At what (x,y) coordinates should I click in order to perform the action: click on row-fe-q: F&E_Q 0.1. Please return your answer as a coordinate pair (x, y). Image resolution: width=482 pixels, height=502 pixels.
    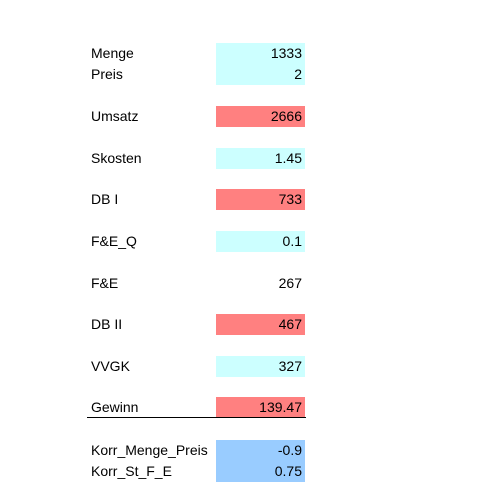
    Looking at the image, I should click on (241, 241).